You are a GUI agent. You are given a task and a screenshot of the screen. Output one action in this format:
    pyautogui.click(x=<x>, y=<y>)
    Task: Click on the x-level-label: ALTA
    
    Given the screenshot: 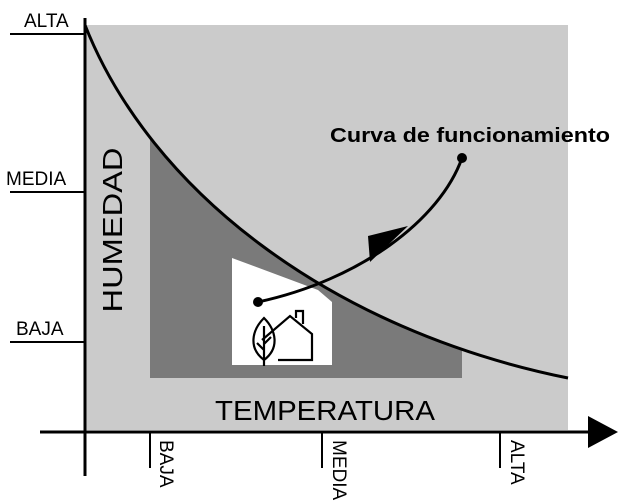 What is the action you would take?
    pyautogui.click(x=516, y=462)
    